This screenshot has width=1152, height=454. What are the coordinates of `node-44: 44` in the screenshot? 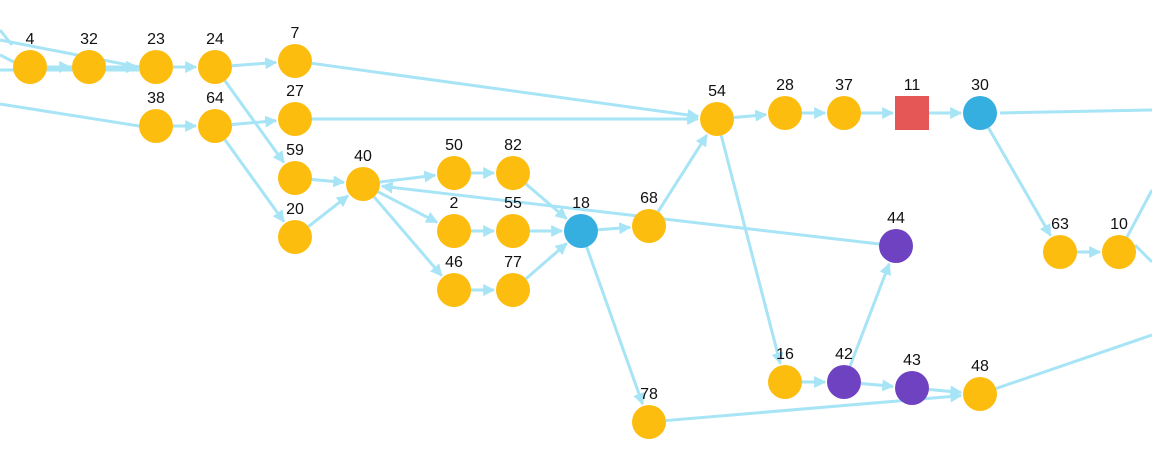 It's located at (896, 236).